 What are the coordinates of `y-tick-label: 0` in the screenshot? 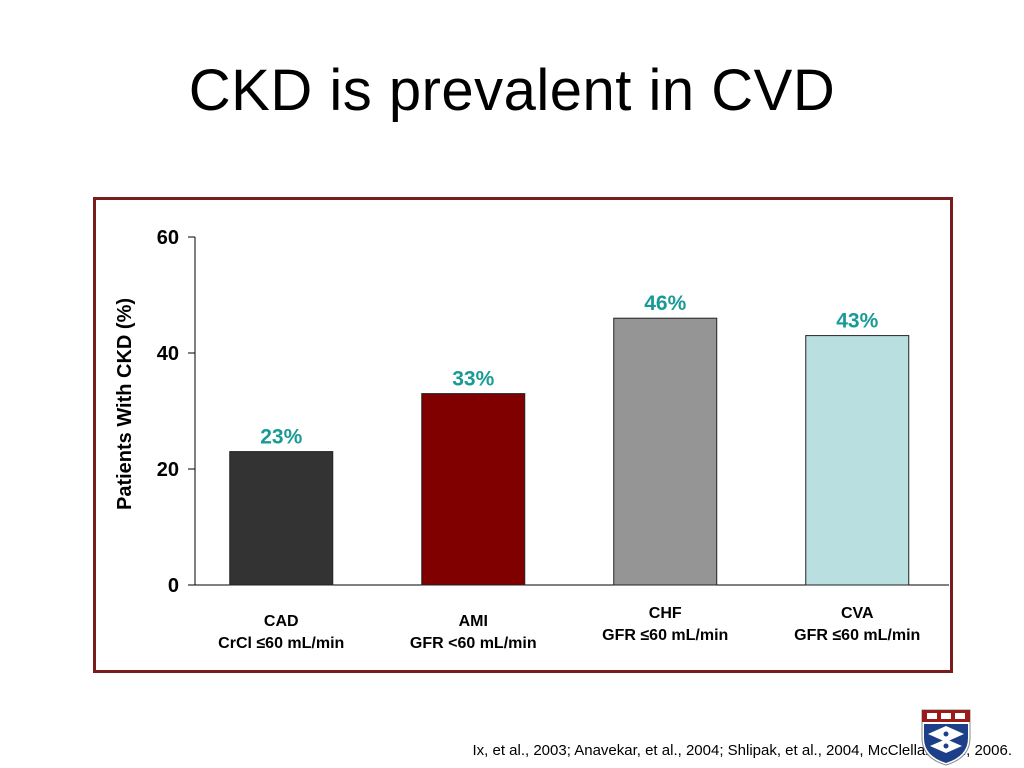 It's located at (173, 586).